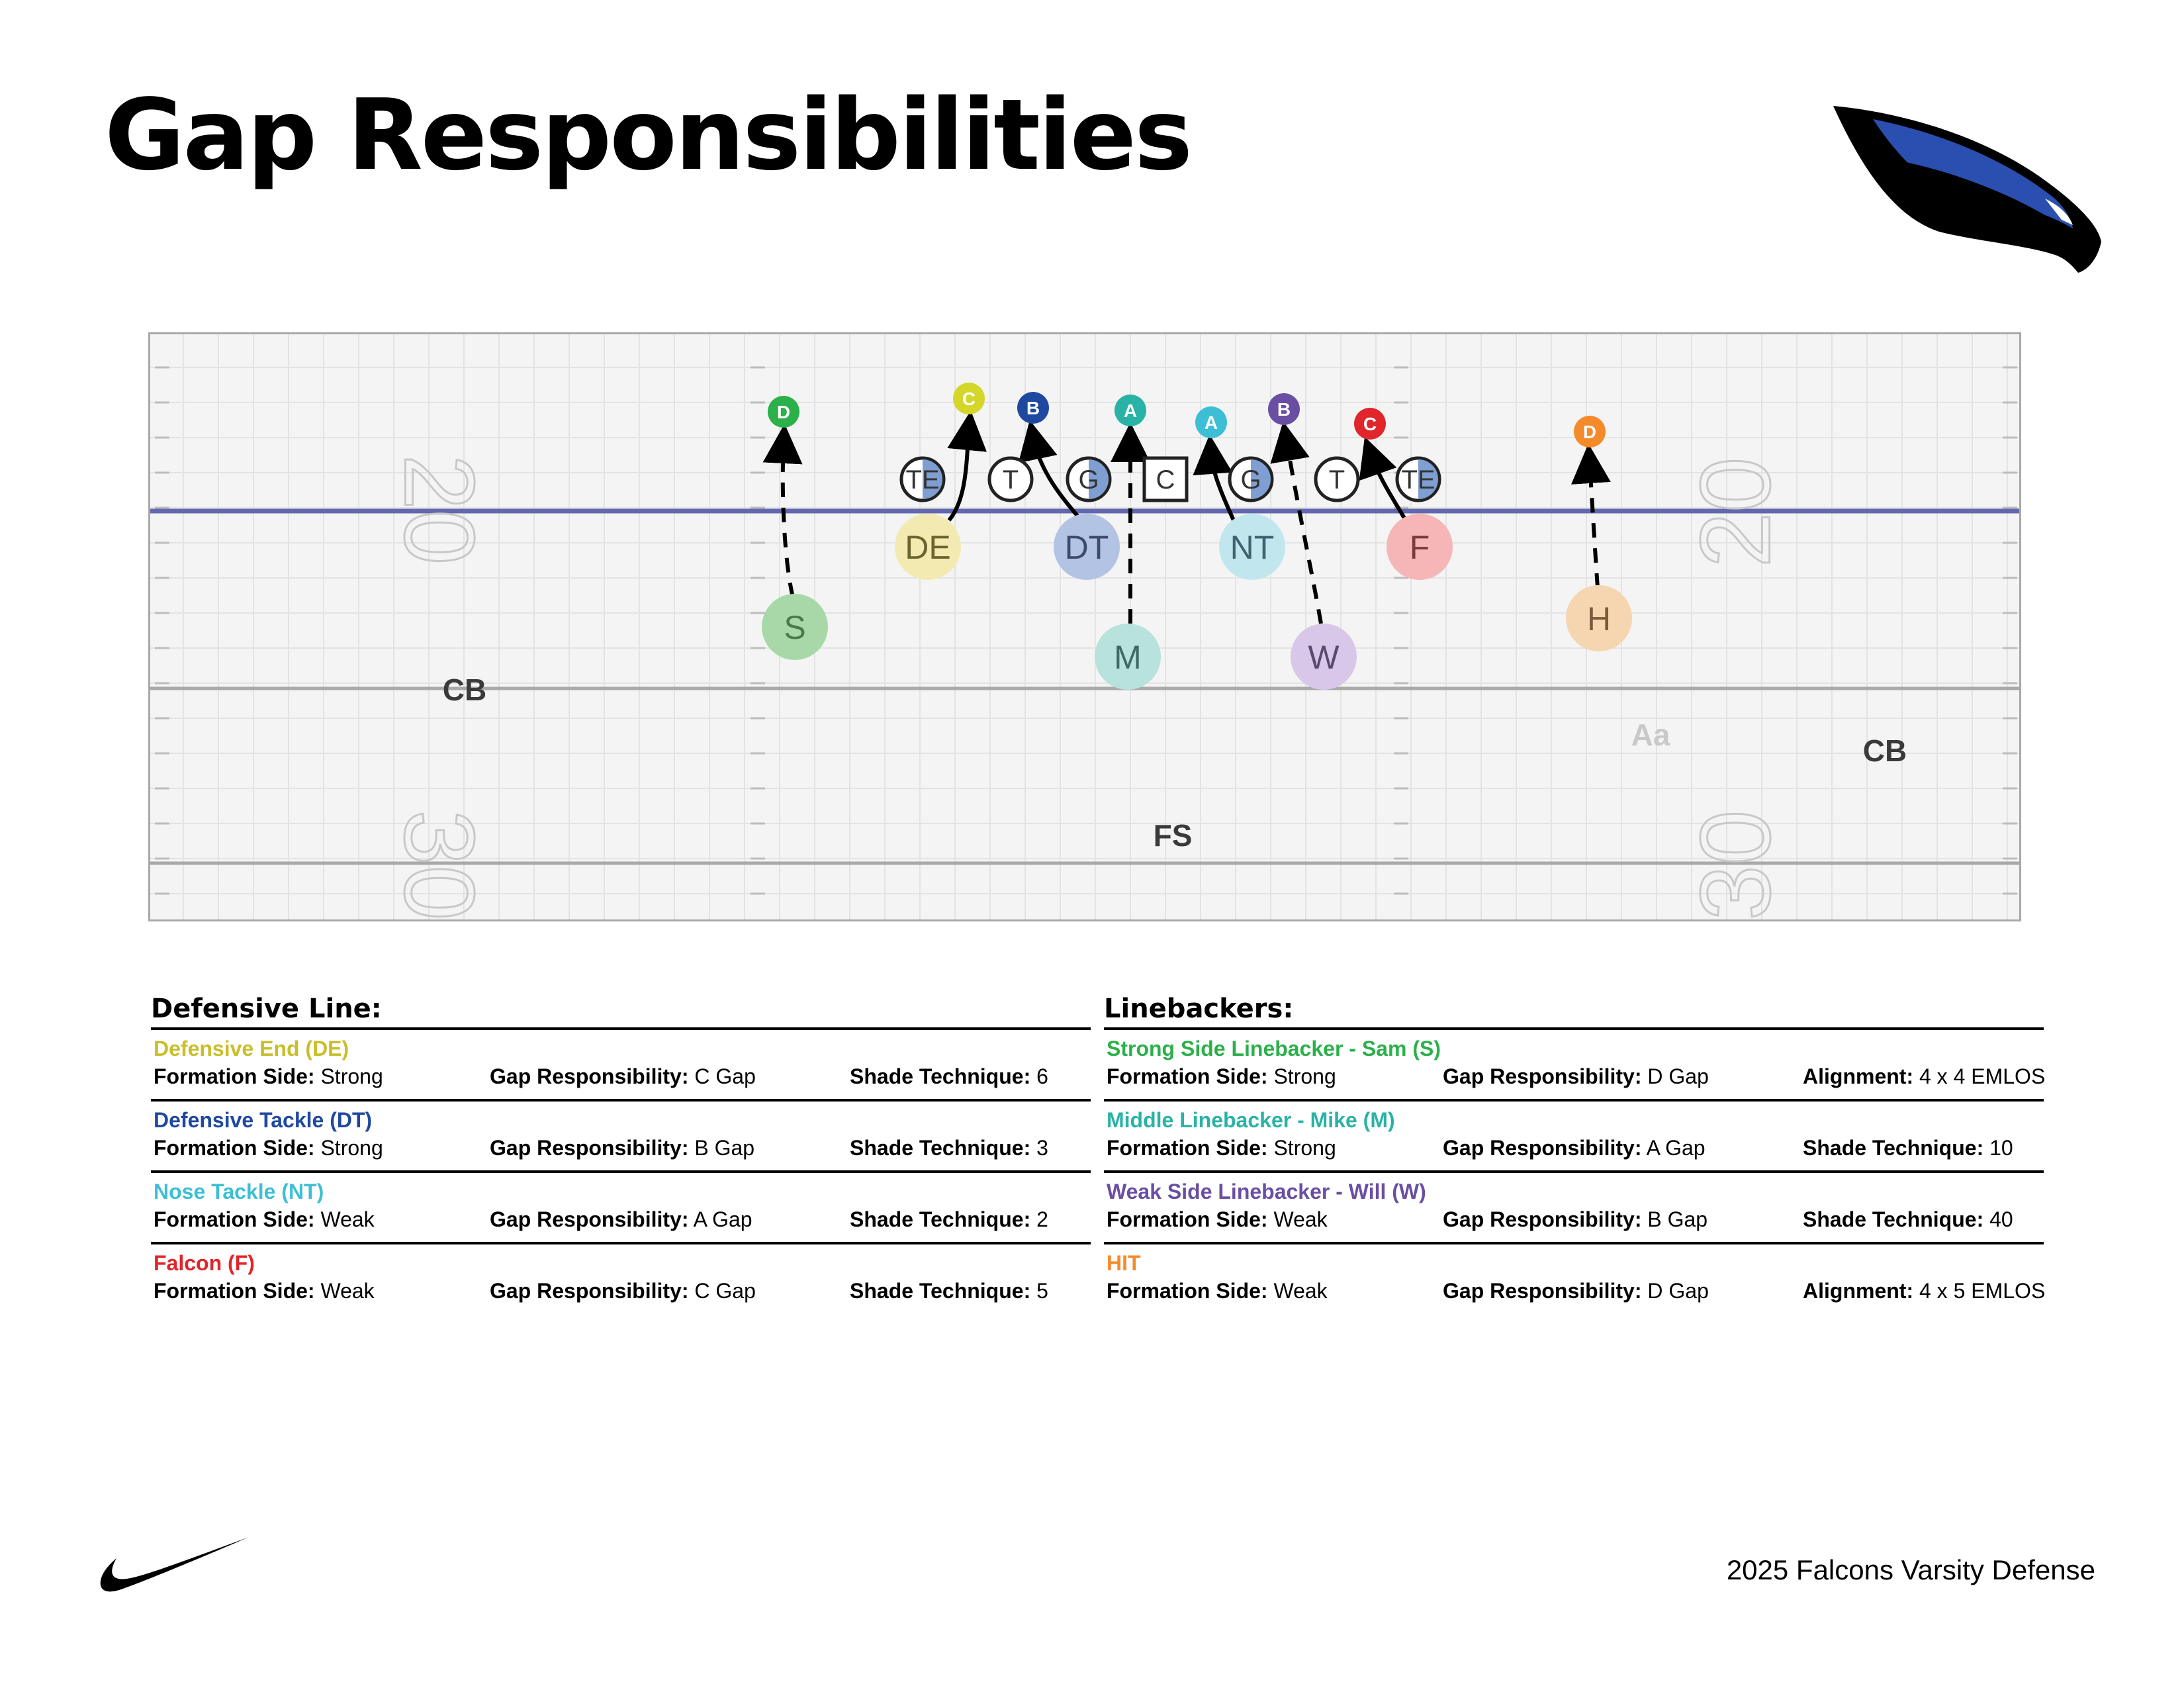 The width and height of the screenshot is (2184, 1688). I want to click on offensive-label: C, so click(1165, 479).